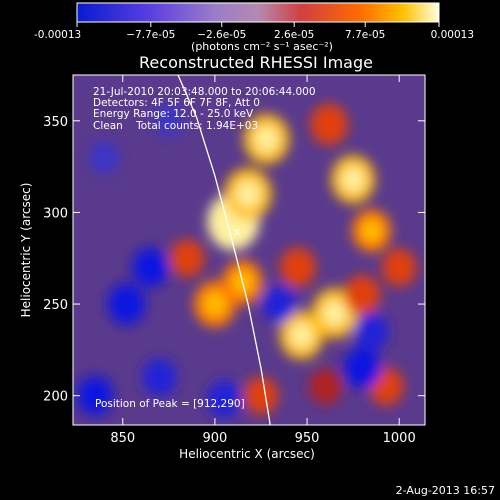 The height and width of the screenshot is (500, 500). Describe the element at coordinates (452, 35) in the screenshot. I see `colorbar-tick-label: 0.00013` at that location.